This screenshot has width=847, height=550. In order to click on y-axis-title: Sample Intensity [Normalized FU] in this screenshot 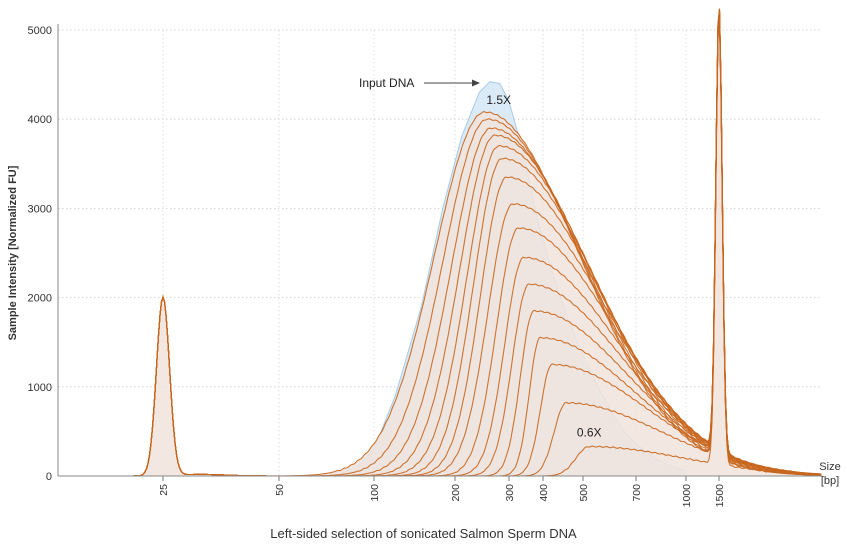, I will do `click(13, 252)`.